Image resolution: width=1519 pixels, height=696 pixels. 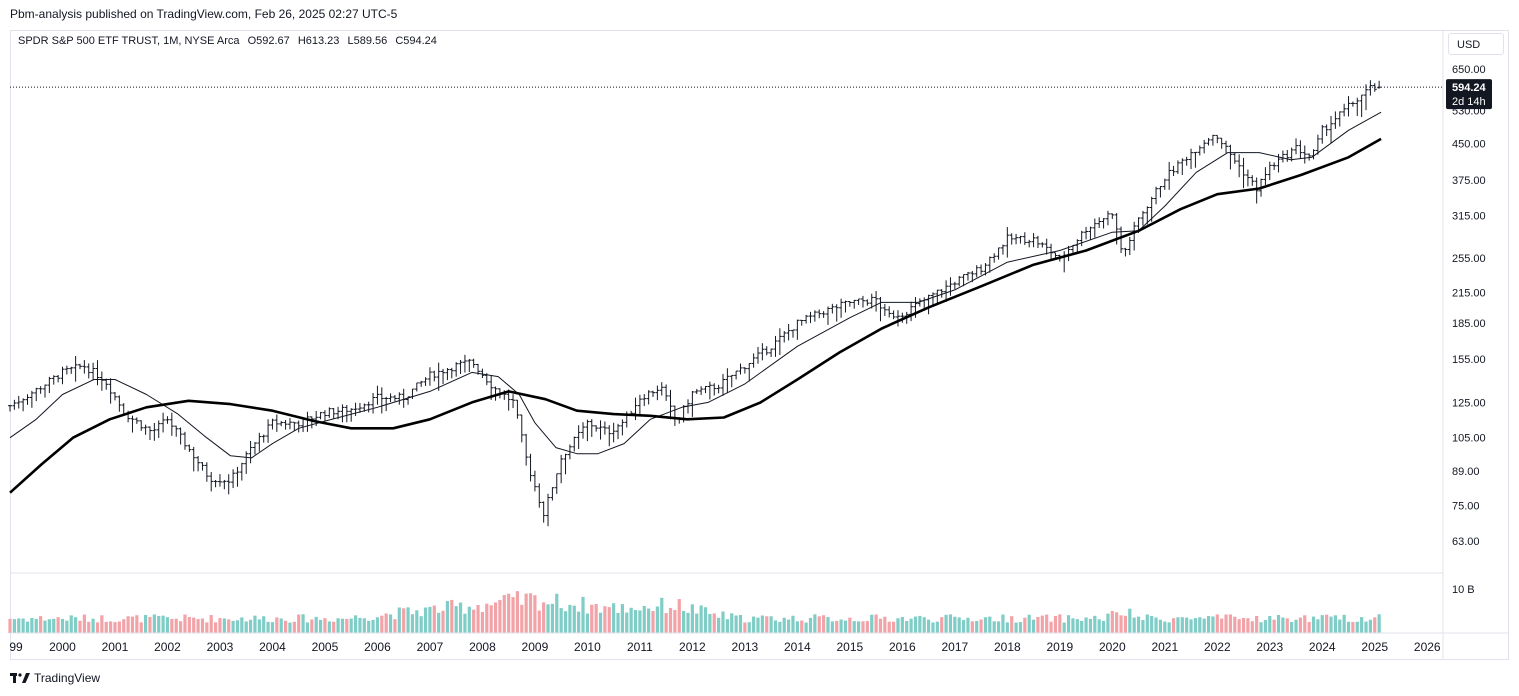 I want to click on footer-brand: TradingView, so click(x=55, y=678).